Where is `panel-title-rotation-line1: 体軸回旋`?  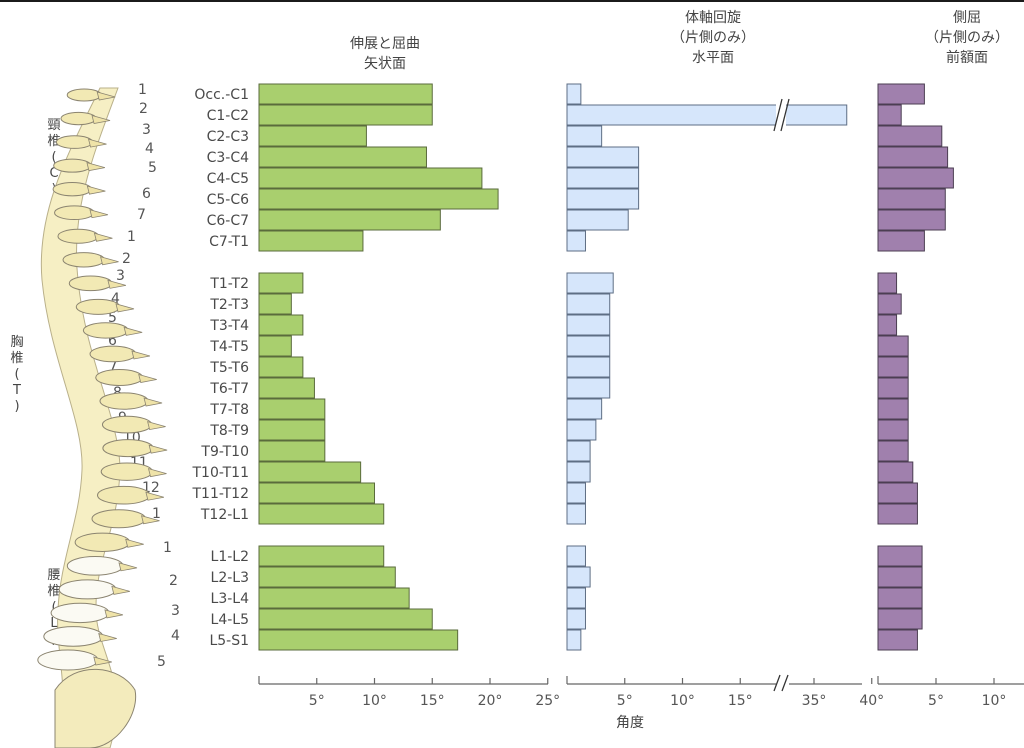 panel-title-rotation-line1: 体軸回旋 is located at coordinates (713, 18).